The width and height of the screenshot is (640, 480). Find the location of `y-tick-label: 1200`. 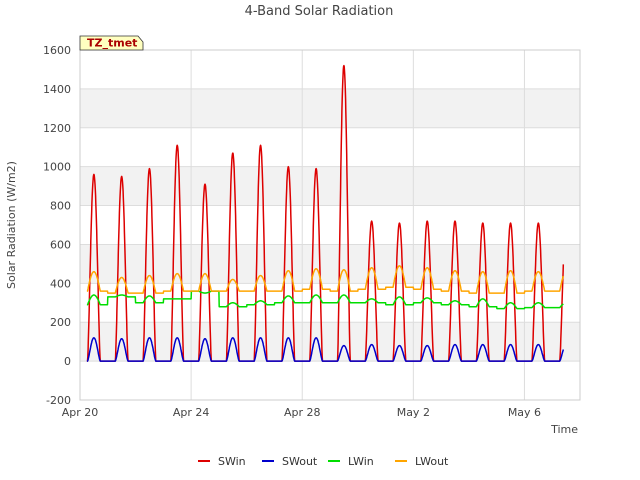

y-tick-label: 1200 is located at coordinates (57, 128).